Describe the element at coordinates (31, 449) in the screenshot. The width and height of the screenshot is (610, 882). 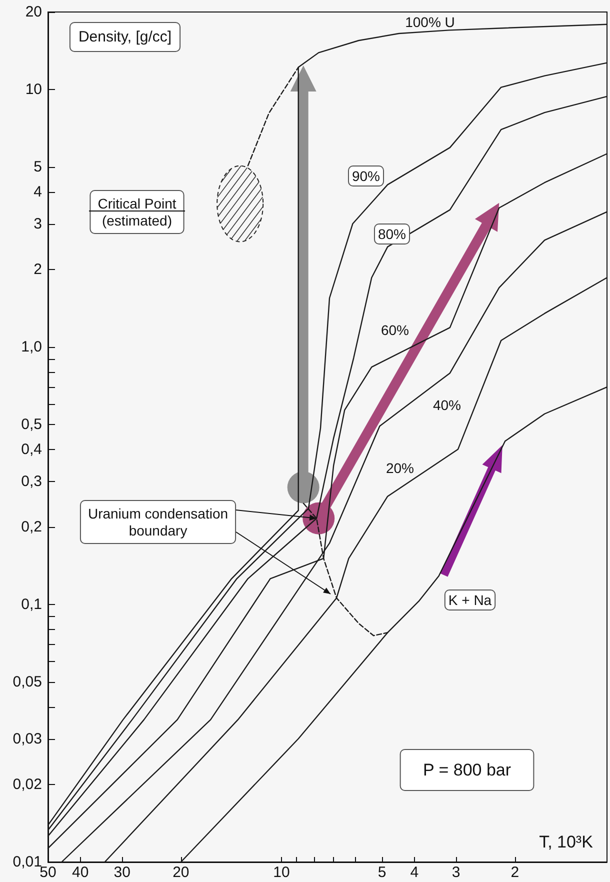
I see `y-tick-label: 0,4` at that location.